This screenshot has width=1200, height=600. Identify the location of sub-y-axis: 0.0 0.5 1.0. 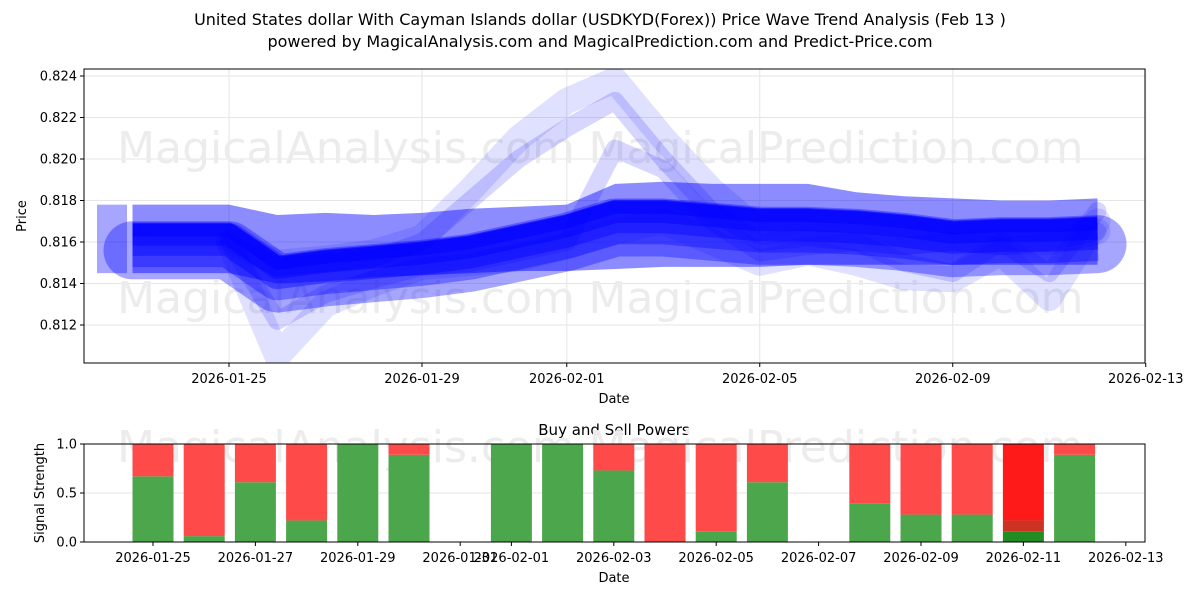
(70, 494).